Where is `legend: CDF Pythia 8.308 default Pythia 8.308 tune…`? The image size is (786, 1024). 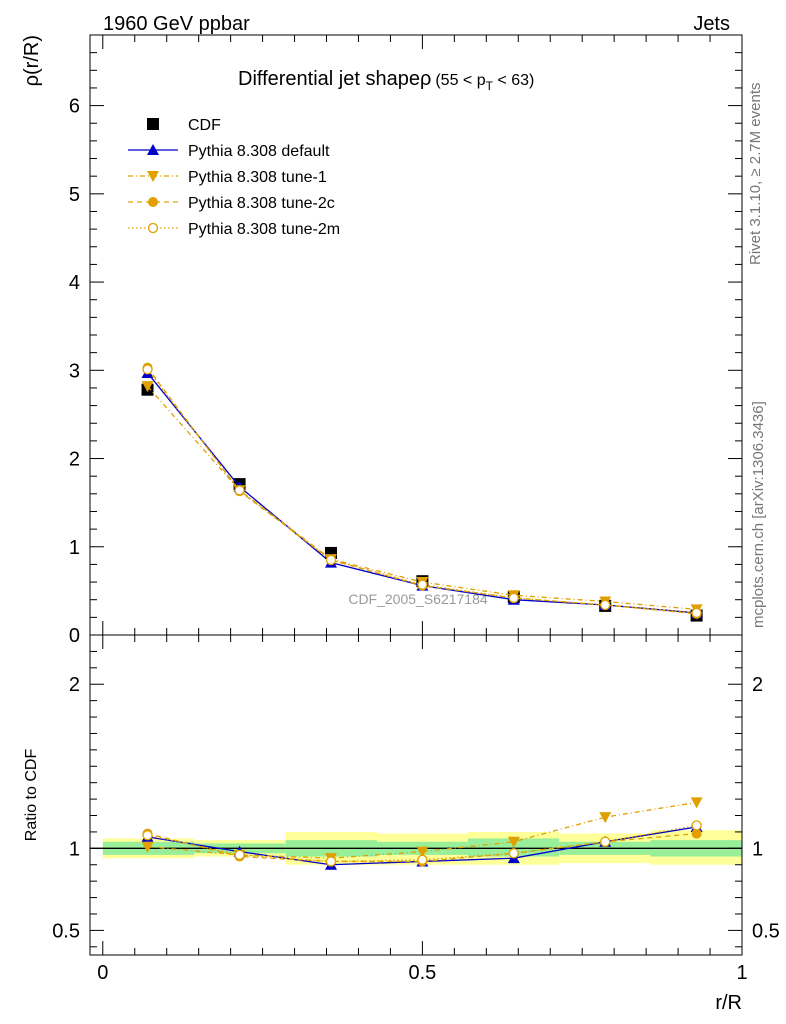
legend: CDF Pythia 8.308 default Pythia 8.308 tune… is located at coordinates (234, 177).